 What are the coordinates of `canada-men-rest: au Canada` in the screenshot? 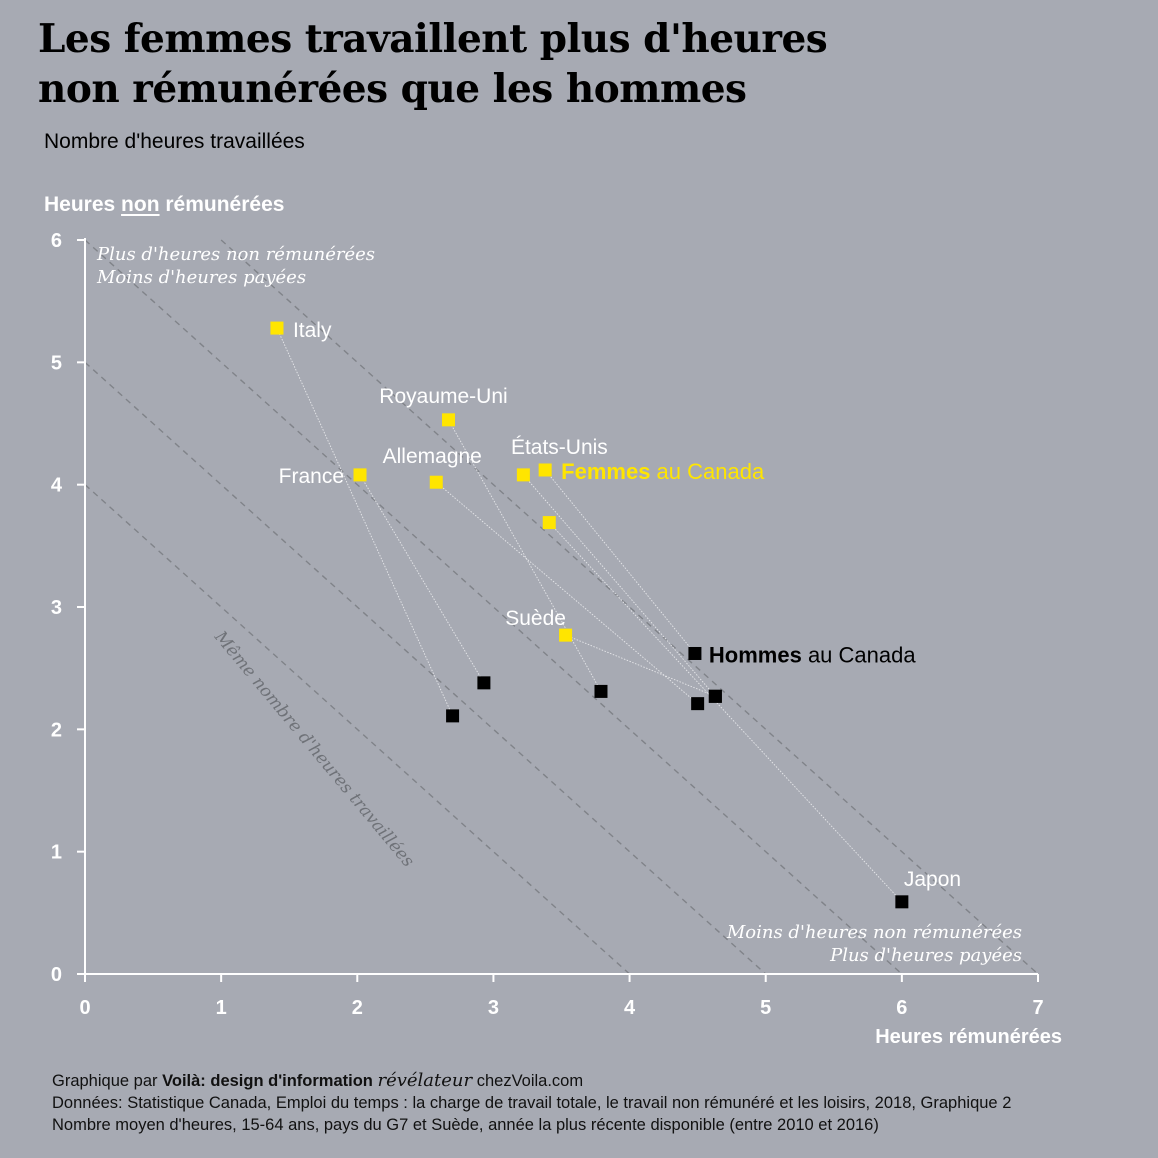 It's located at (859, 654).